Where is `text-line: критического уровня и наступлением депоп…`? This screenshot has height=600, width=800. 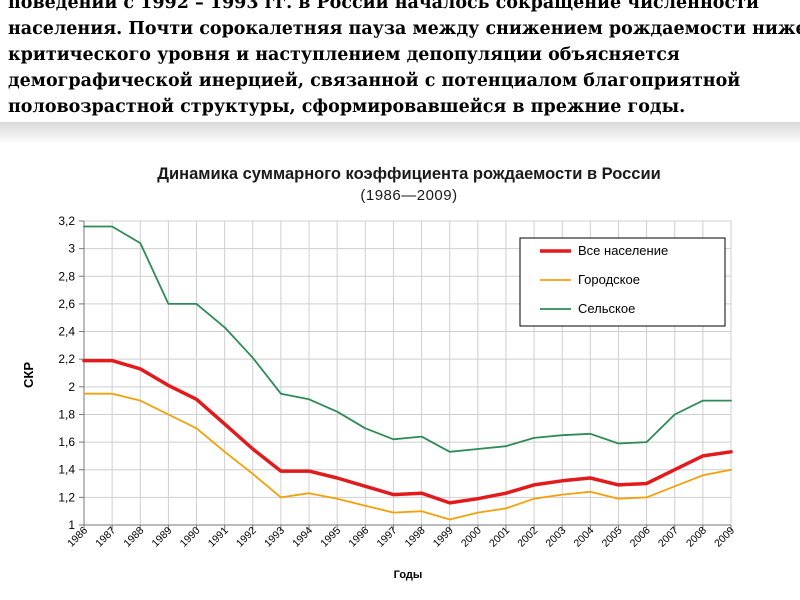
text-line: критического уровня и наступлением депоп… is located at coordinates (344, 55).